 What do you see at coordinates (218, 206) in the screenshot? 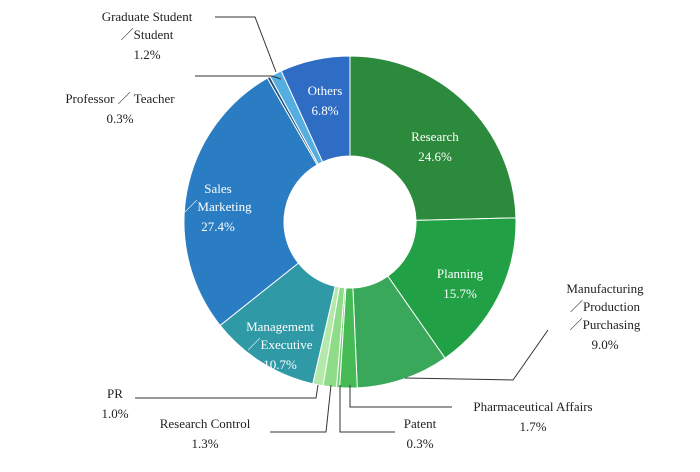
I see `segment-label: ／Marketing` at bounding box center [218, 206].